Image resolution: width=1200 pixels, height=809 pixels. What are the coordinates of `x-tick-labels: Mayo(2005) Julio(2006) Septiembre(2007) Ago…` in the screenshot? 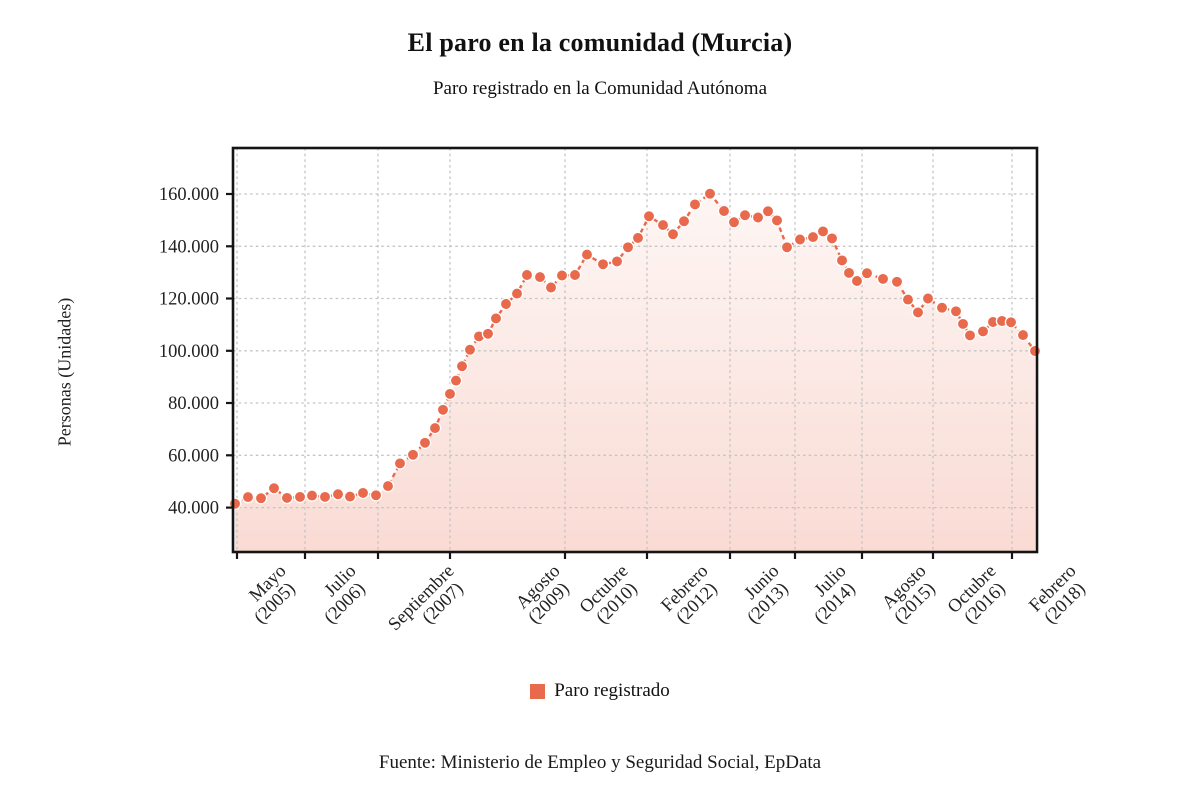 It's located at (665, 604).